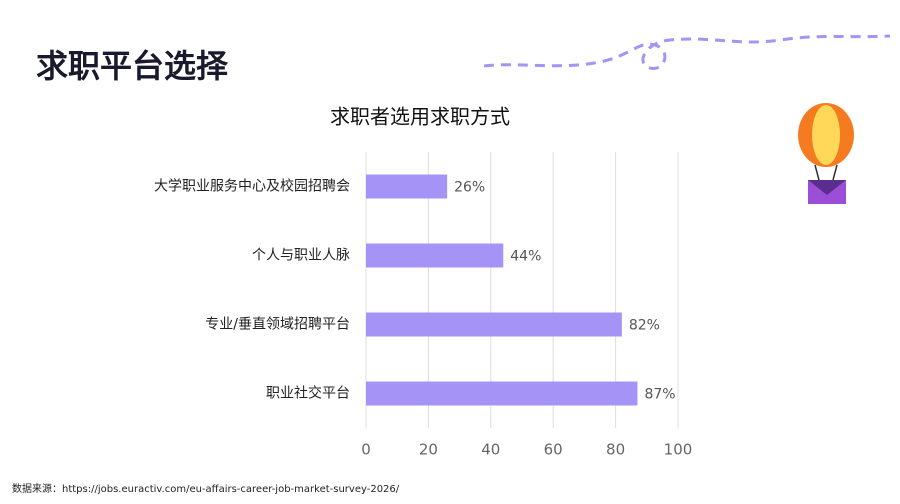 The height and width of the screenshot is (504, 900). What do you see at coordinates (644, 326) in the screenshot?
I see `value-label: 82%` at bounding box center [644, 326].